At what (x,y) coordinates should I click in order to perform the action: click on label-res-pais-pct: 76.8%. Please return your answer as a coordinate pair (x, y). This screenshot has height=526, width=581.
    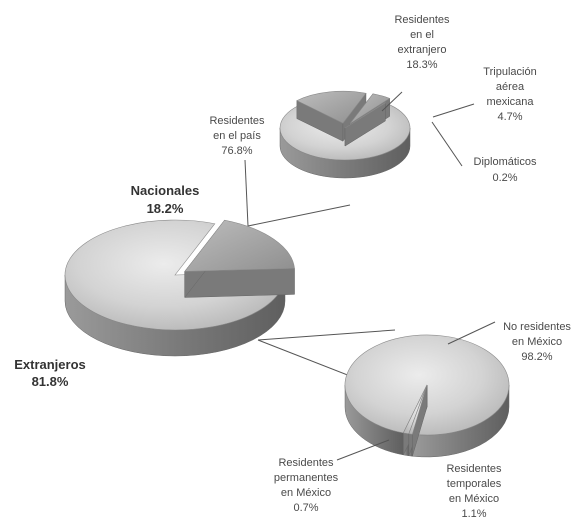
    Looking at the image, I should click on (236, 151).